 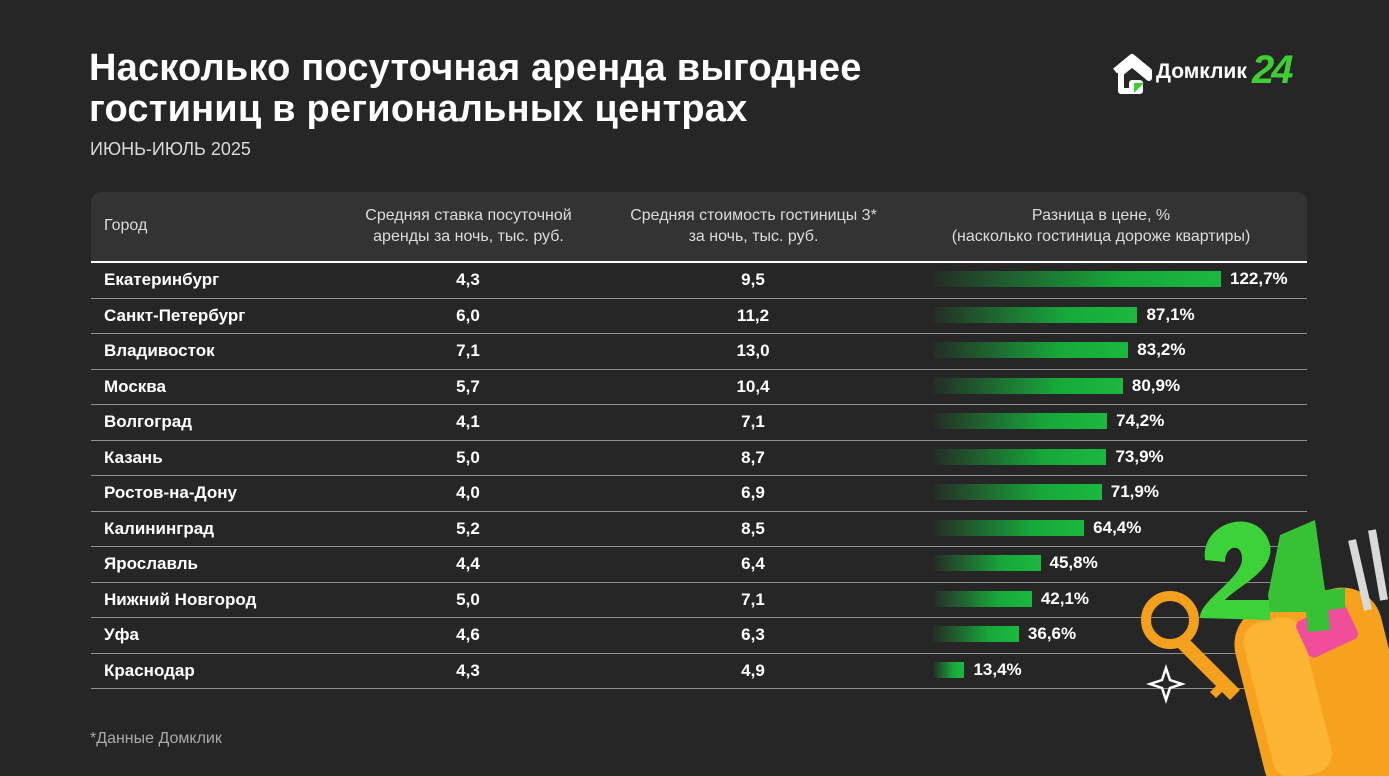 What do you see at coordinates (1311, 652) in the screenshot?
I see `suitcase-illustration` at bounding box center [1311, 652].